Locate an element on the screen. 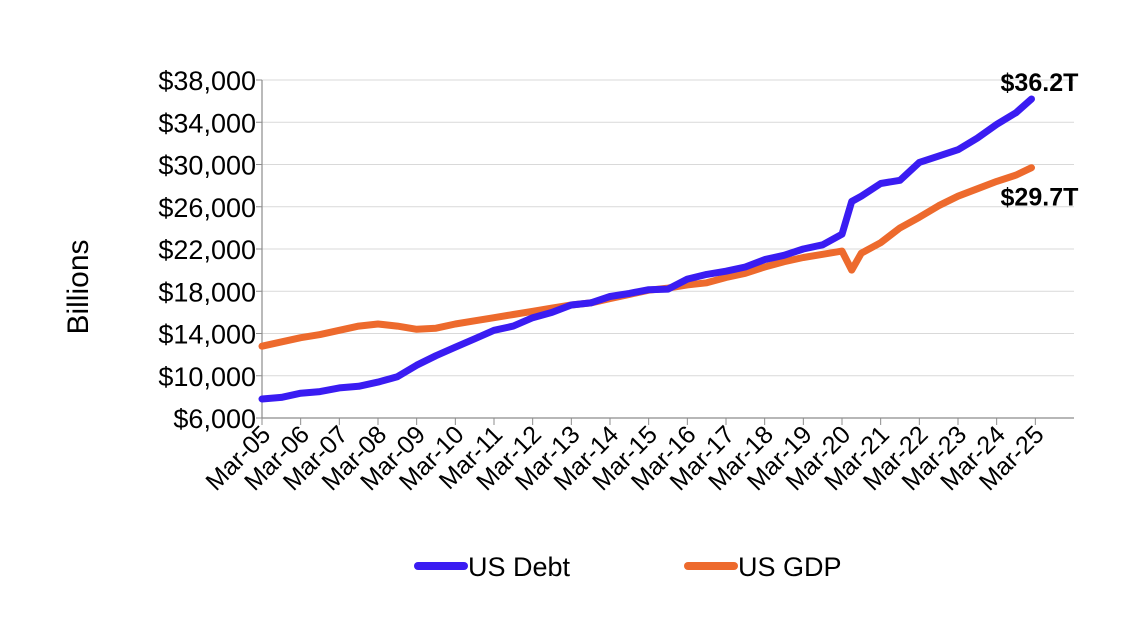 The height and width of the screenshot is (636, 1148). legend-label-us-gdp: US GDP is located at coordinates (790, 567).